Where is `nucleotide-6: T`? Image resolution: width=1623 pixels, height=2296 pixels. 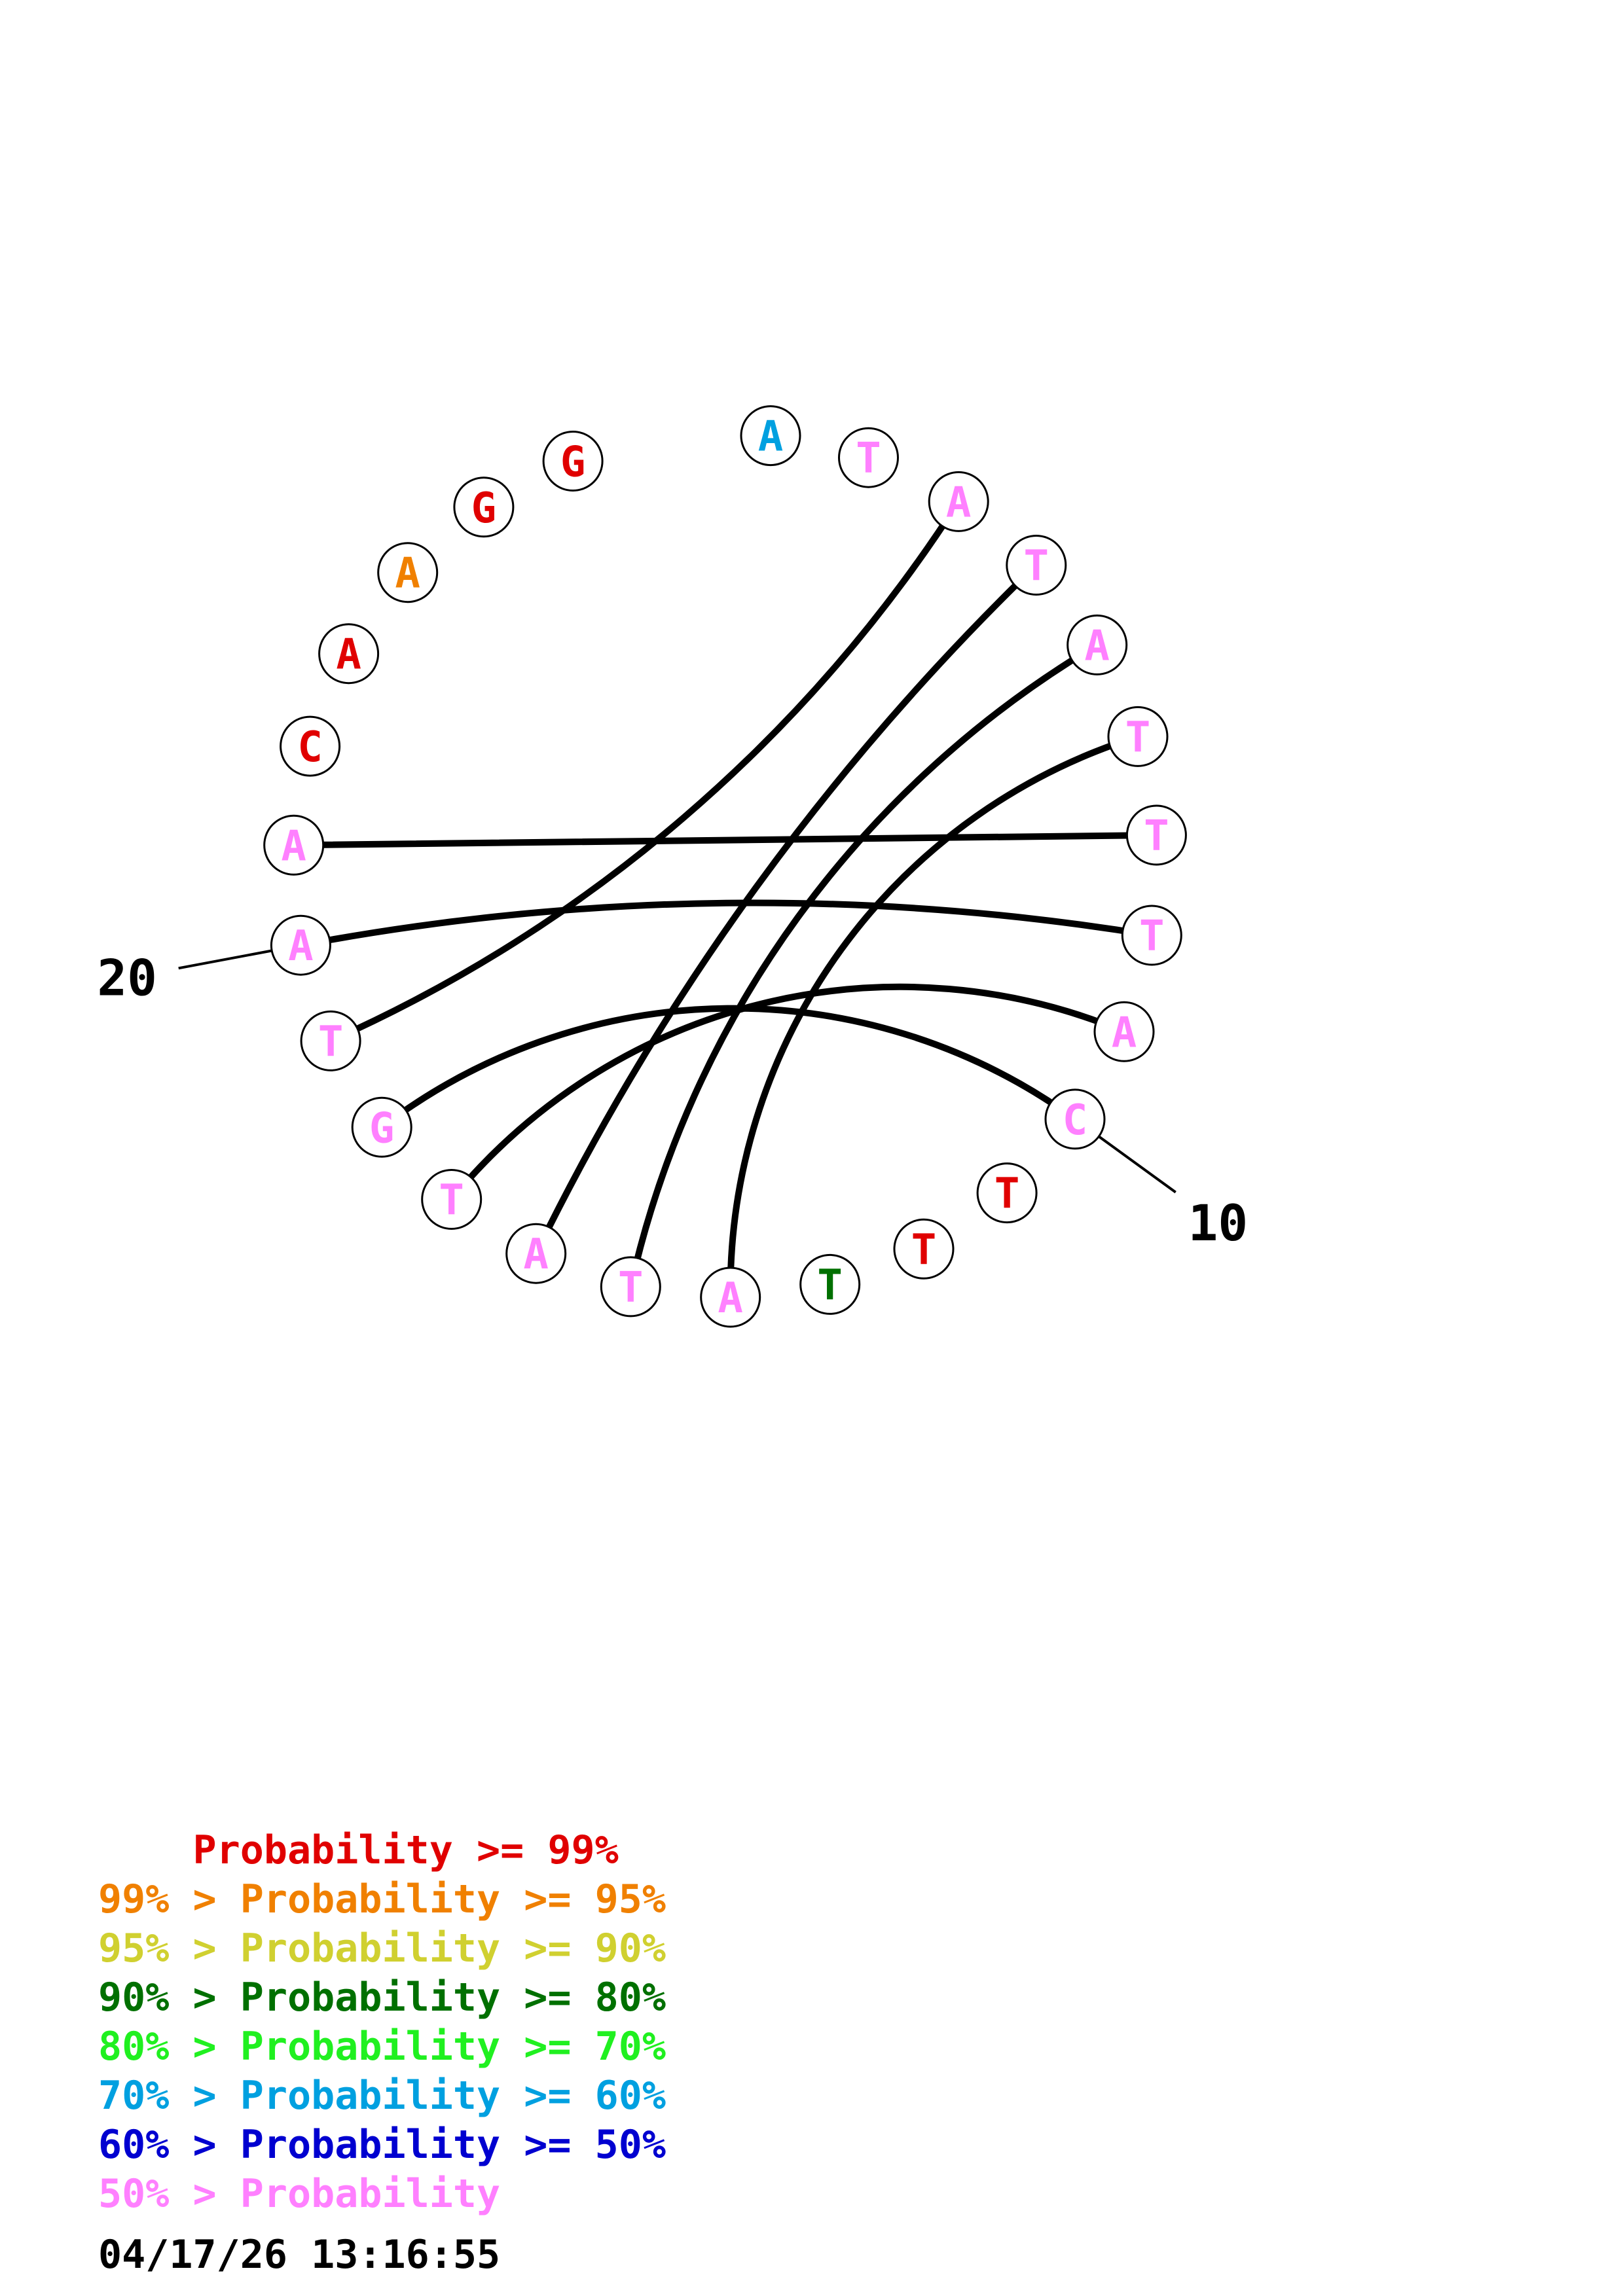
nucleotide-6: T is located at coordinates (1138, 736).